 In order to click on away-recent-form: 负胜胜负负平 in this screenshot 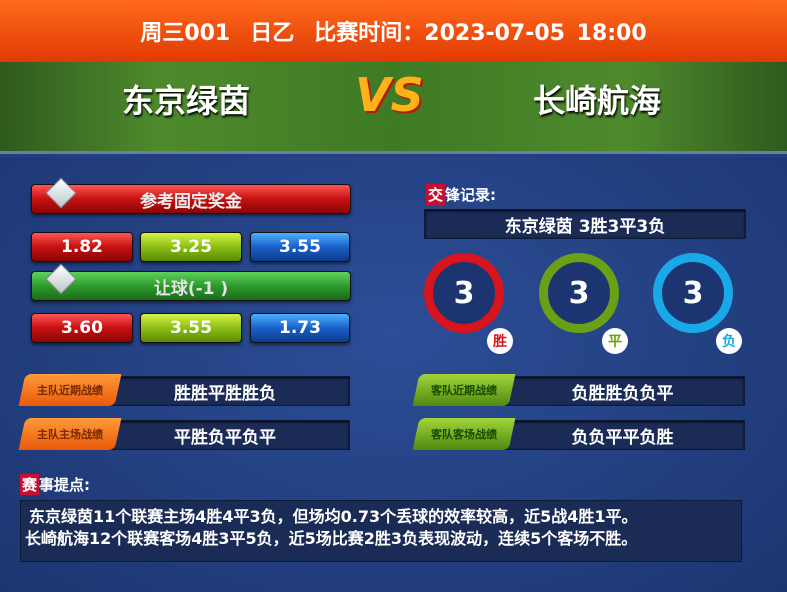, I will do `click(622, 391)`.